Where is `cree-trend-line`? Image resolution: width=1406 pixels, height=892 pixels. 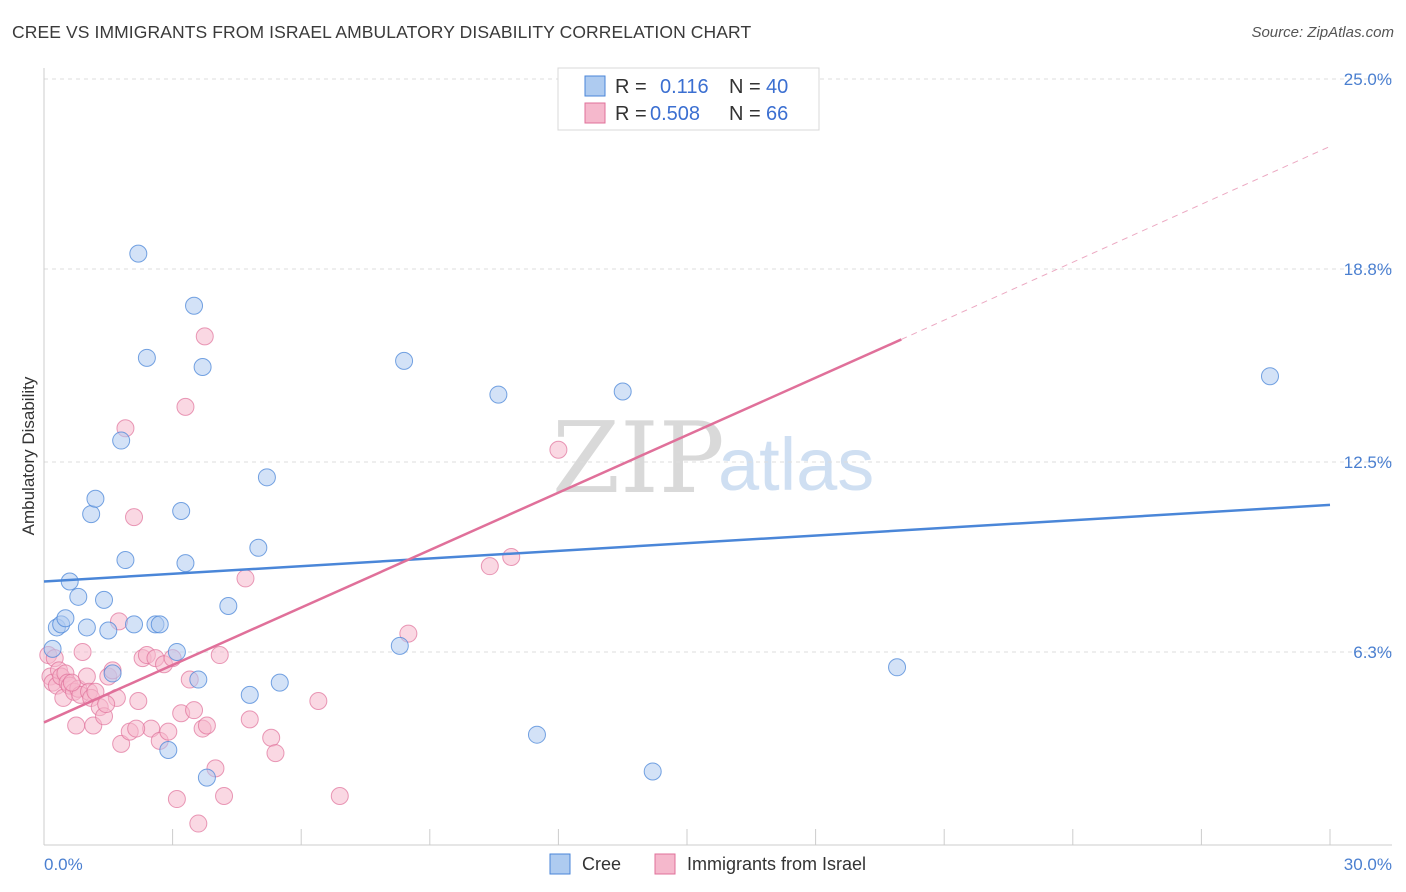
cree-trend-line is located at coordinates (687, 543).